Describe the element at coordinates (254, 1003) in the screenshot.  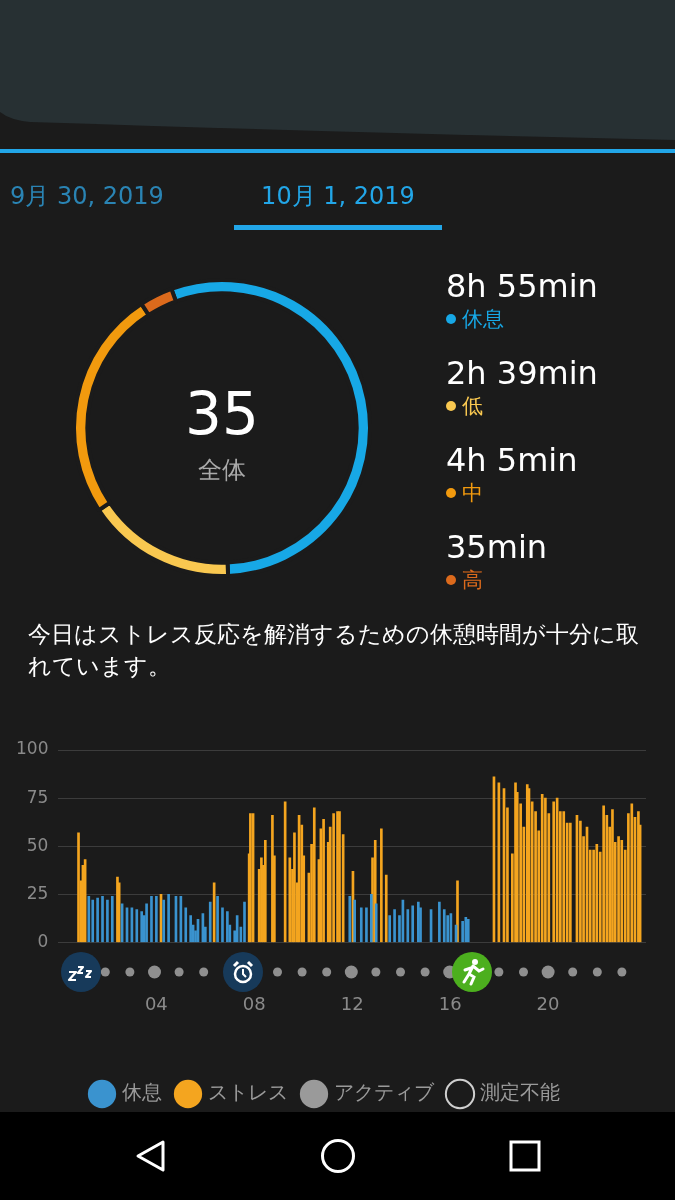
I see `x-tick-label: 08` at that location.